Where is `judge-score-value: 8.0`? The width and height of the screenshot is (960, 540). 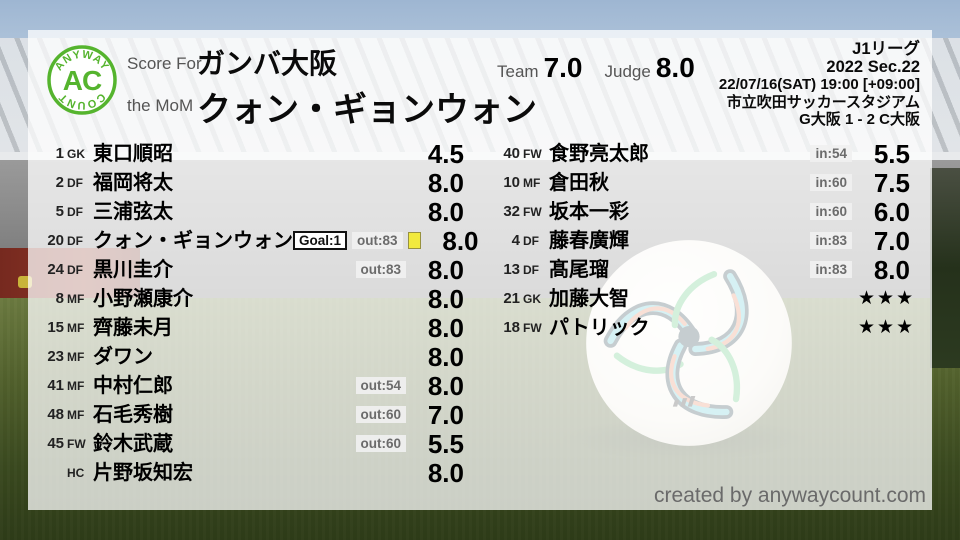 judge-score-value: 8.0 is located at coordinates (675, 67).